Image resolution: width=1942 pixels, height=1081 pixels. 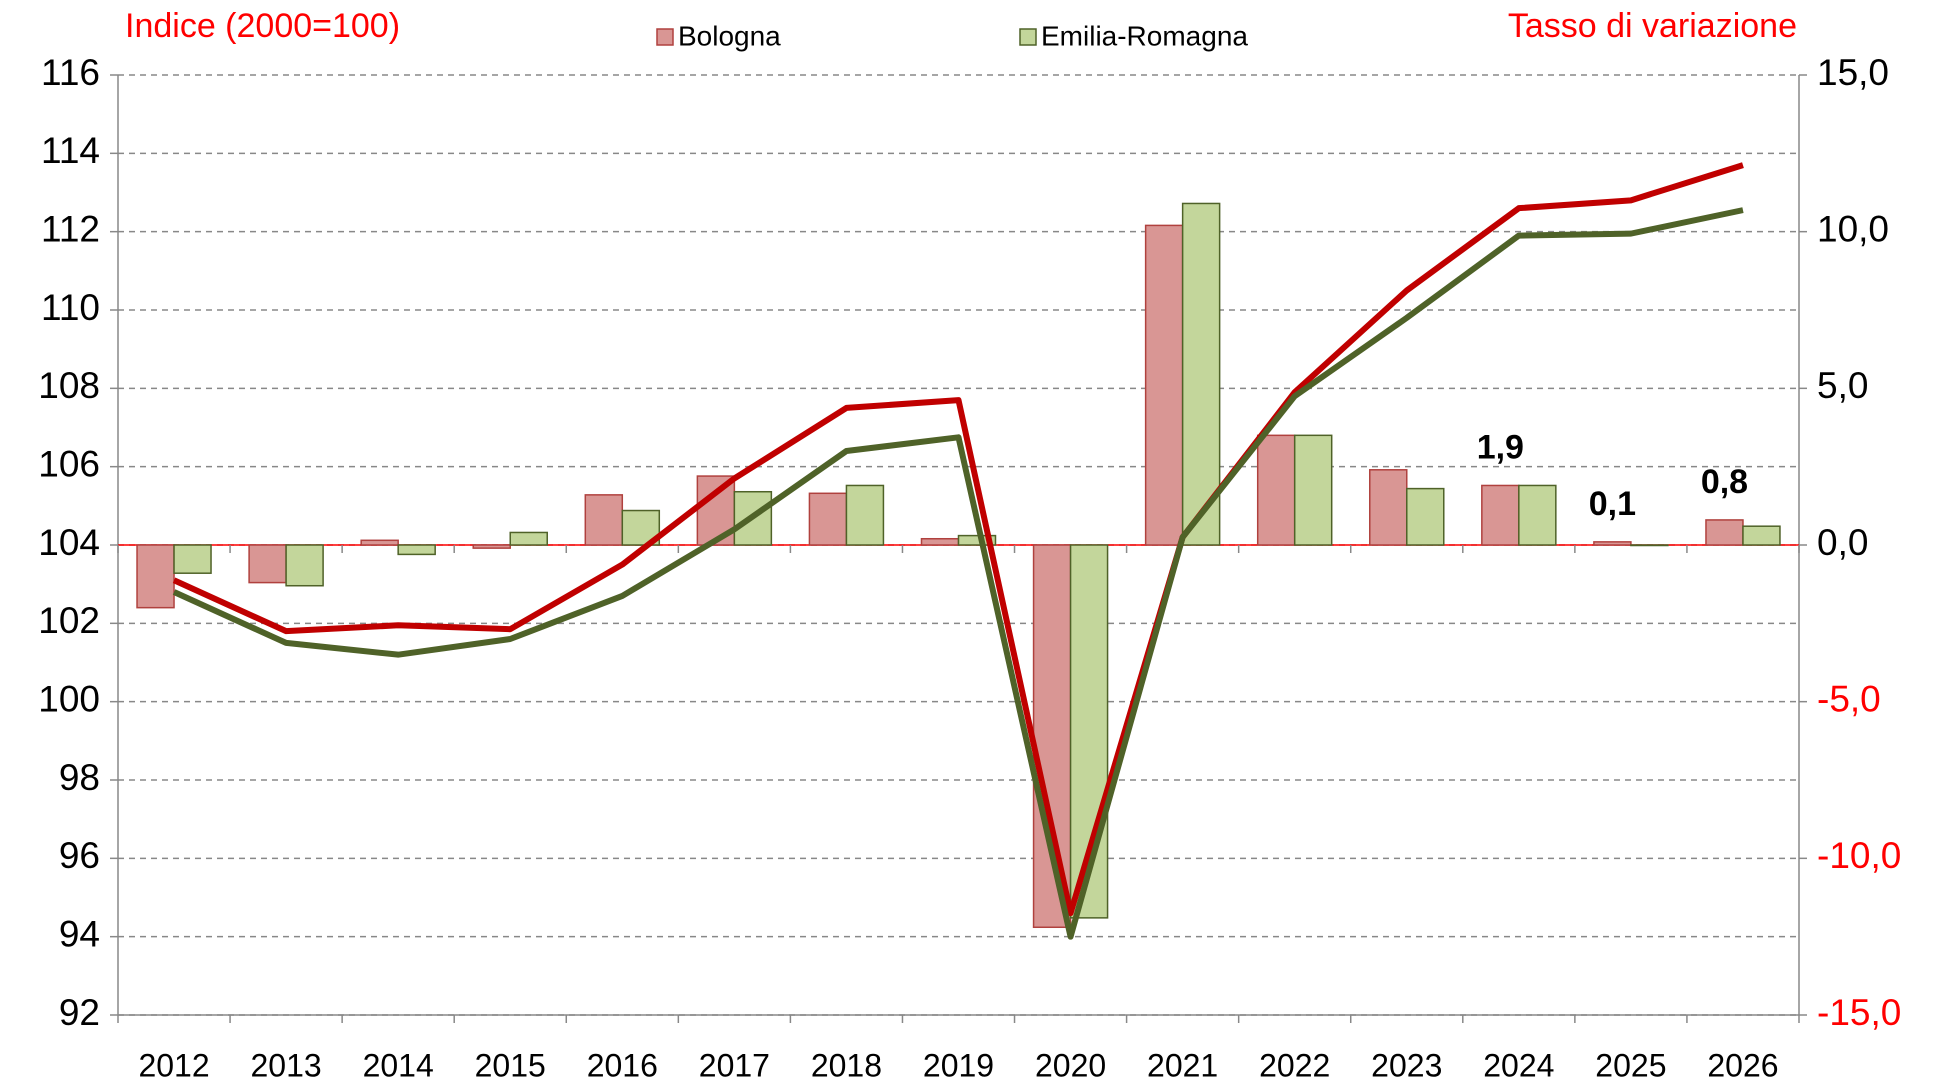 What do you see at coordinates (1859, 1012) in the screenshot?
I see `y2-tick-label: -15,0` at bounding box center [1859, 1012].